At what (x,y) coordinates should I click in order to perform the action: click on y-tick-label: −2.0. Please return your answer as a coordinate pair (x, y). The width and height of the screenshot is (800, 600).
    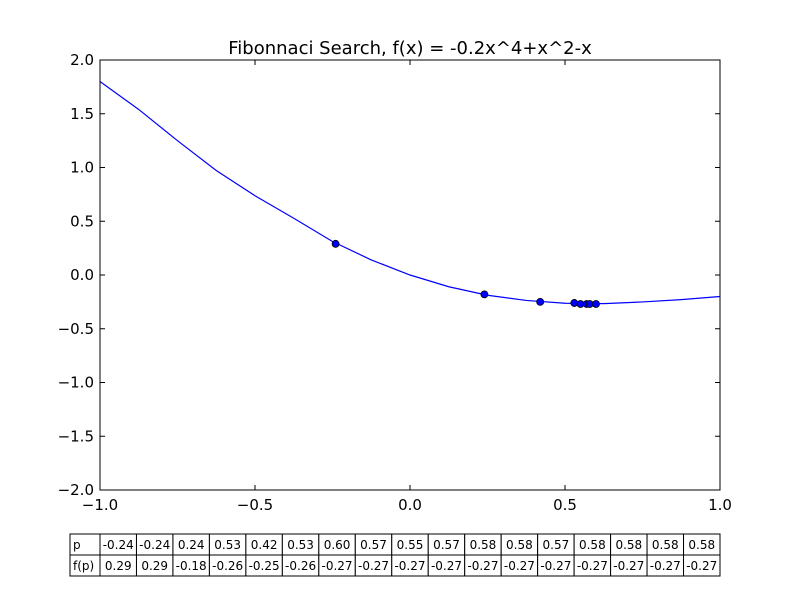
    Looking at the image, I should click on (76, 490).